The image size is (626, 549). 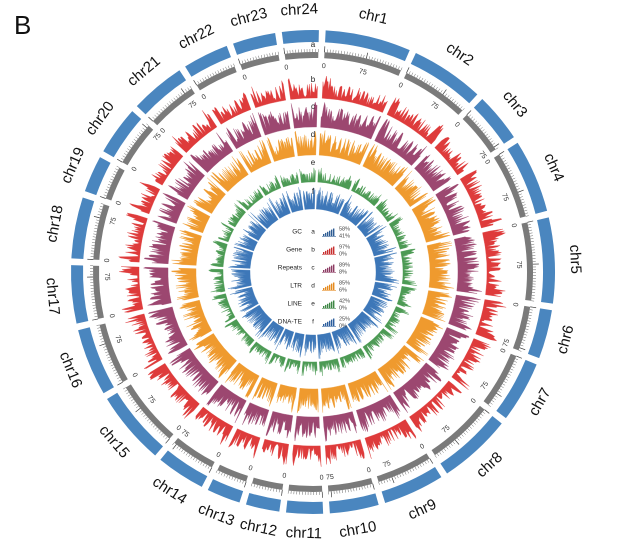 What do you see at coordinates (313, 162) in the screenshot?
I see `track-letter-e: e` at bounding box center [313, 162].